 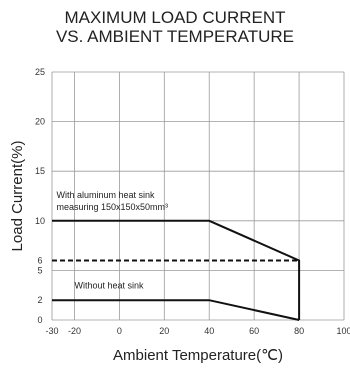 I want to click on annotation-heat-sink-line-1: With aluminum heat sink, so click(x=105, y=195).